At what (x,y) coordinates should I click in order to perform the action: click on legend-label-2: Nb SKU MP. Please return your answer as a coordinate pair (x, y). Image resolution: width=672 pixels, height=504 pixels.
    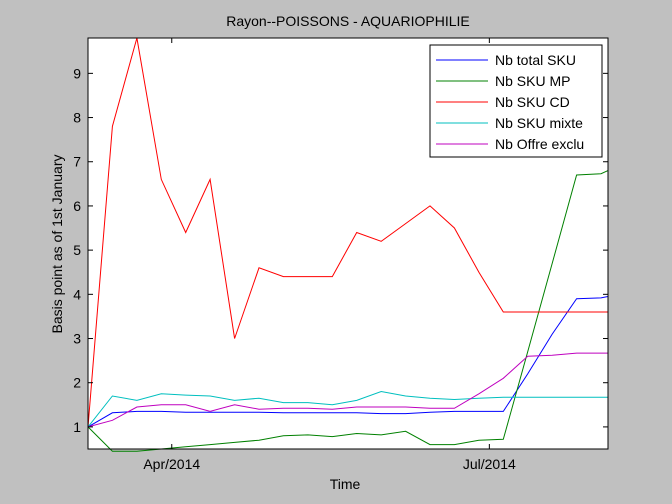
    Looking at the image, I should click on (532, 81).